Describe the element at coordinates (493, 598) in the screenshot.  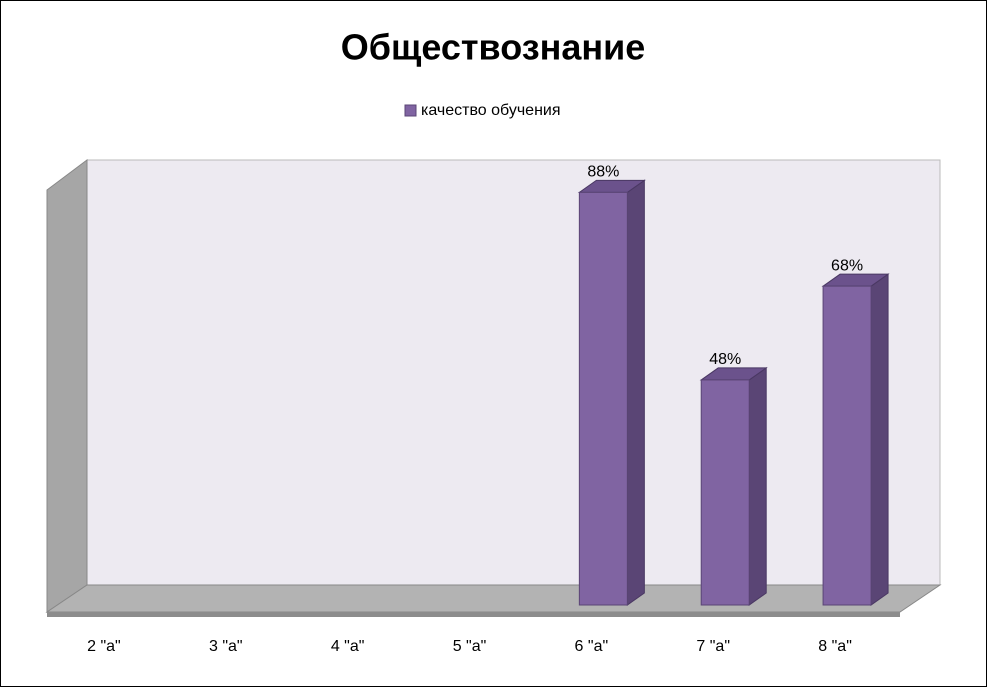
I see `floor` at that location.